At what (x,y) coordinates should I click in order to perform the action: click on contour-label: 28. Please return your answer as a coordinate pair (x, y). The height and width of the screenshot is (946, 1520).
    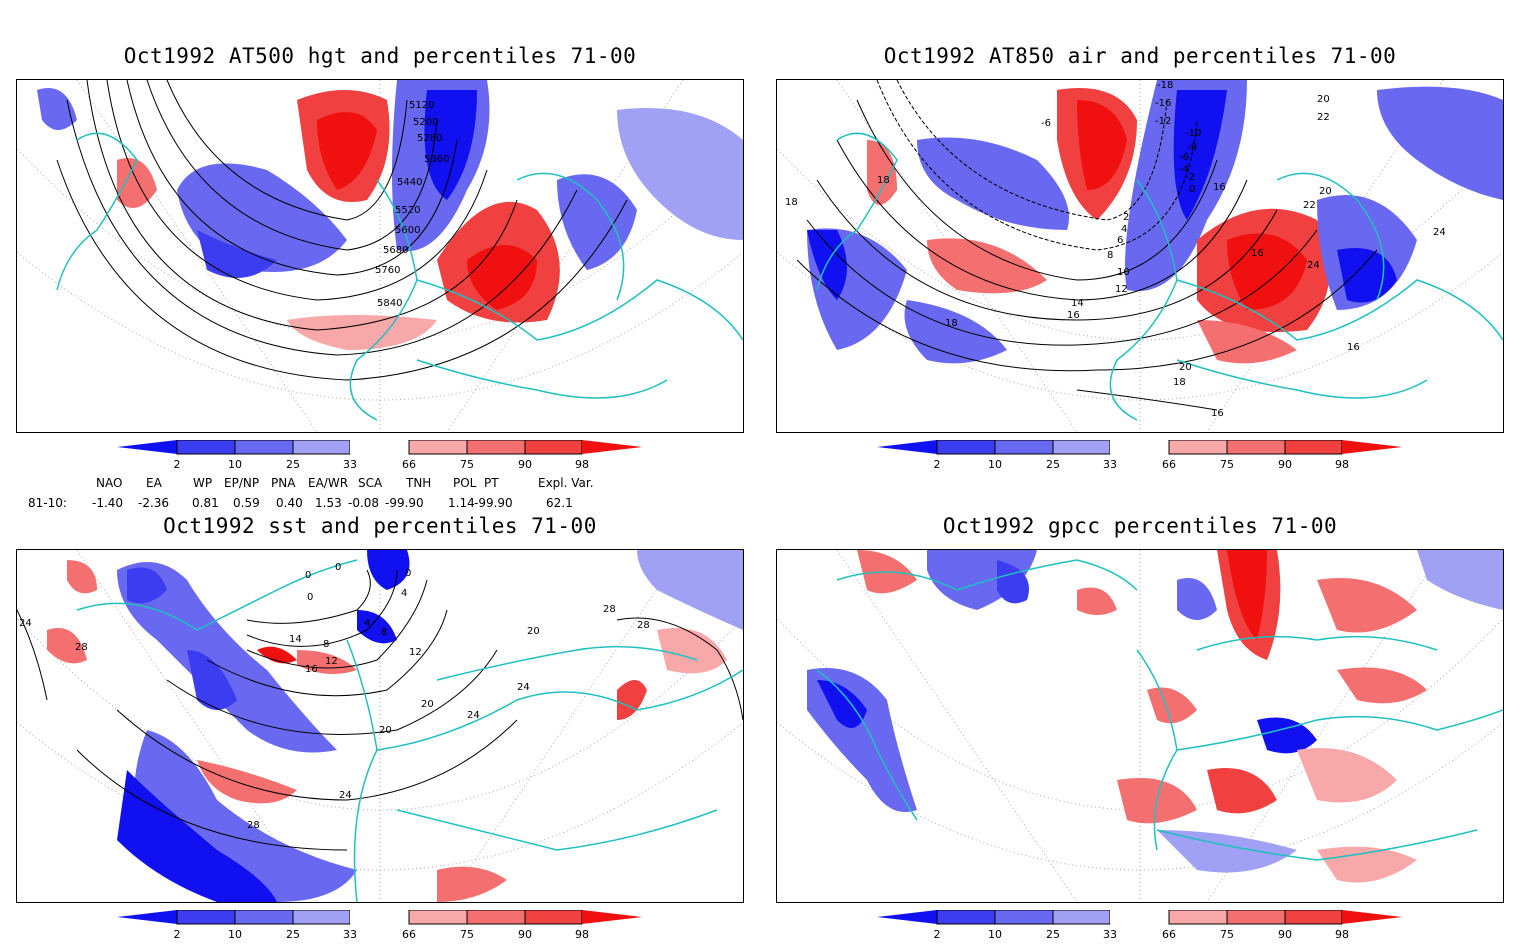
    Looking at the image, I should click on (81, 647).